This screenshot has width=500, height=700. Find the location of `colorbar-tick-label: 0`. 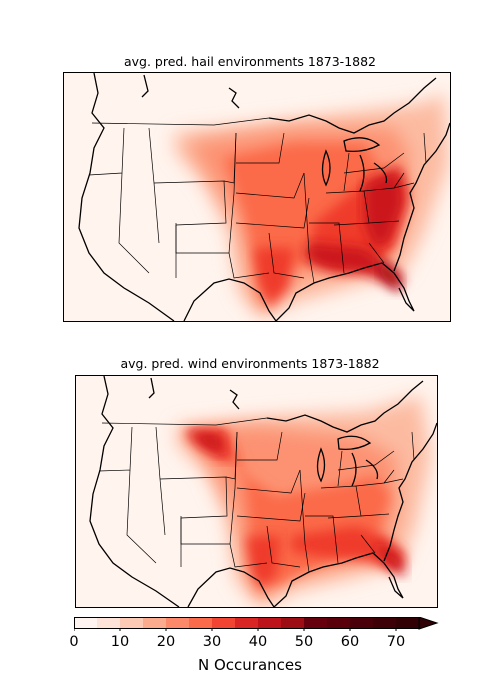

colorbar-tick-label: 0 is located at coordinates (74, 642).